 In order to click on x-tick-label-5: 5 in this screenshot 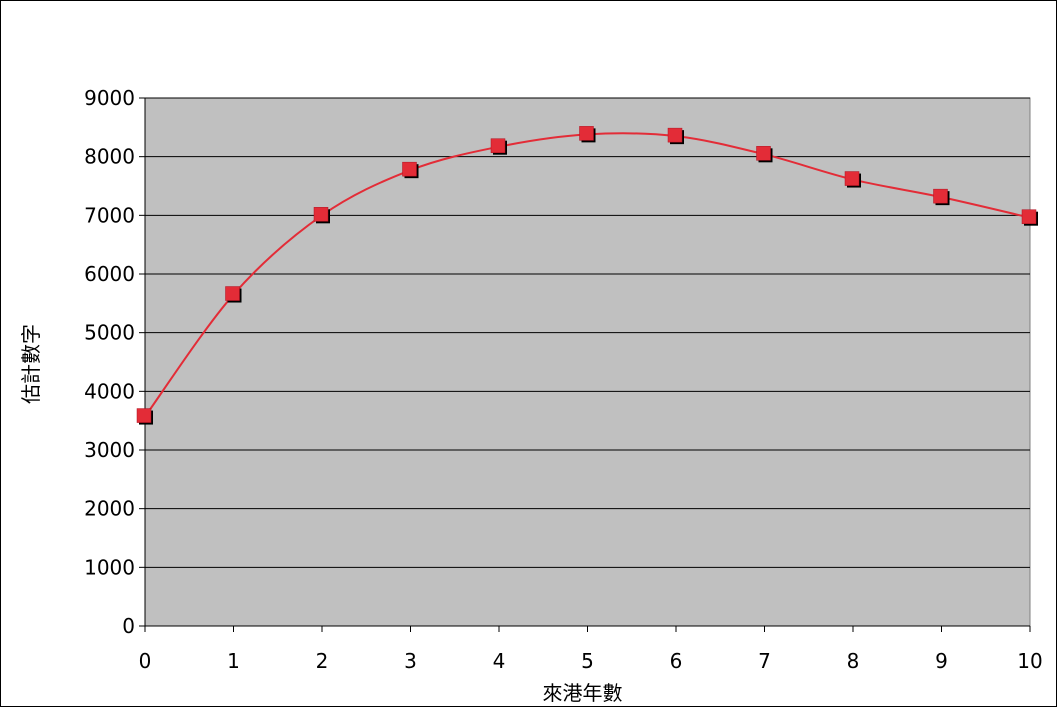, I will do `click(587, 661)`.